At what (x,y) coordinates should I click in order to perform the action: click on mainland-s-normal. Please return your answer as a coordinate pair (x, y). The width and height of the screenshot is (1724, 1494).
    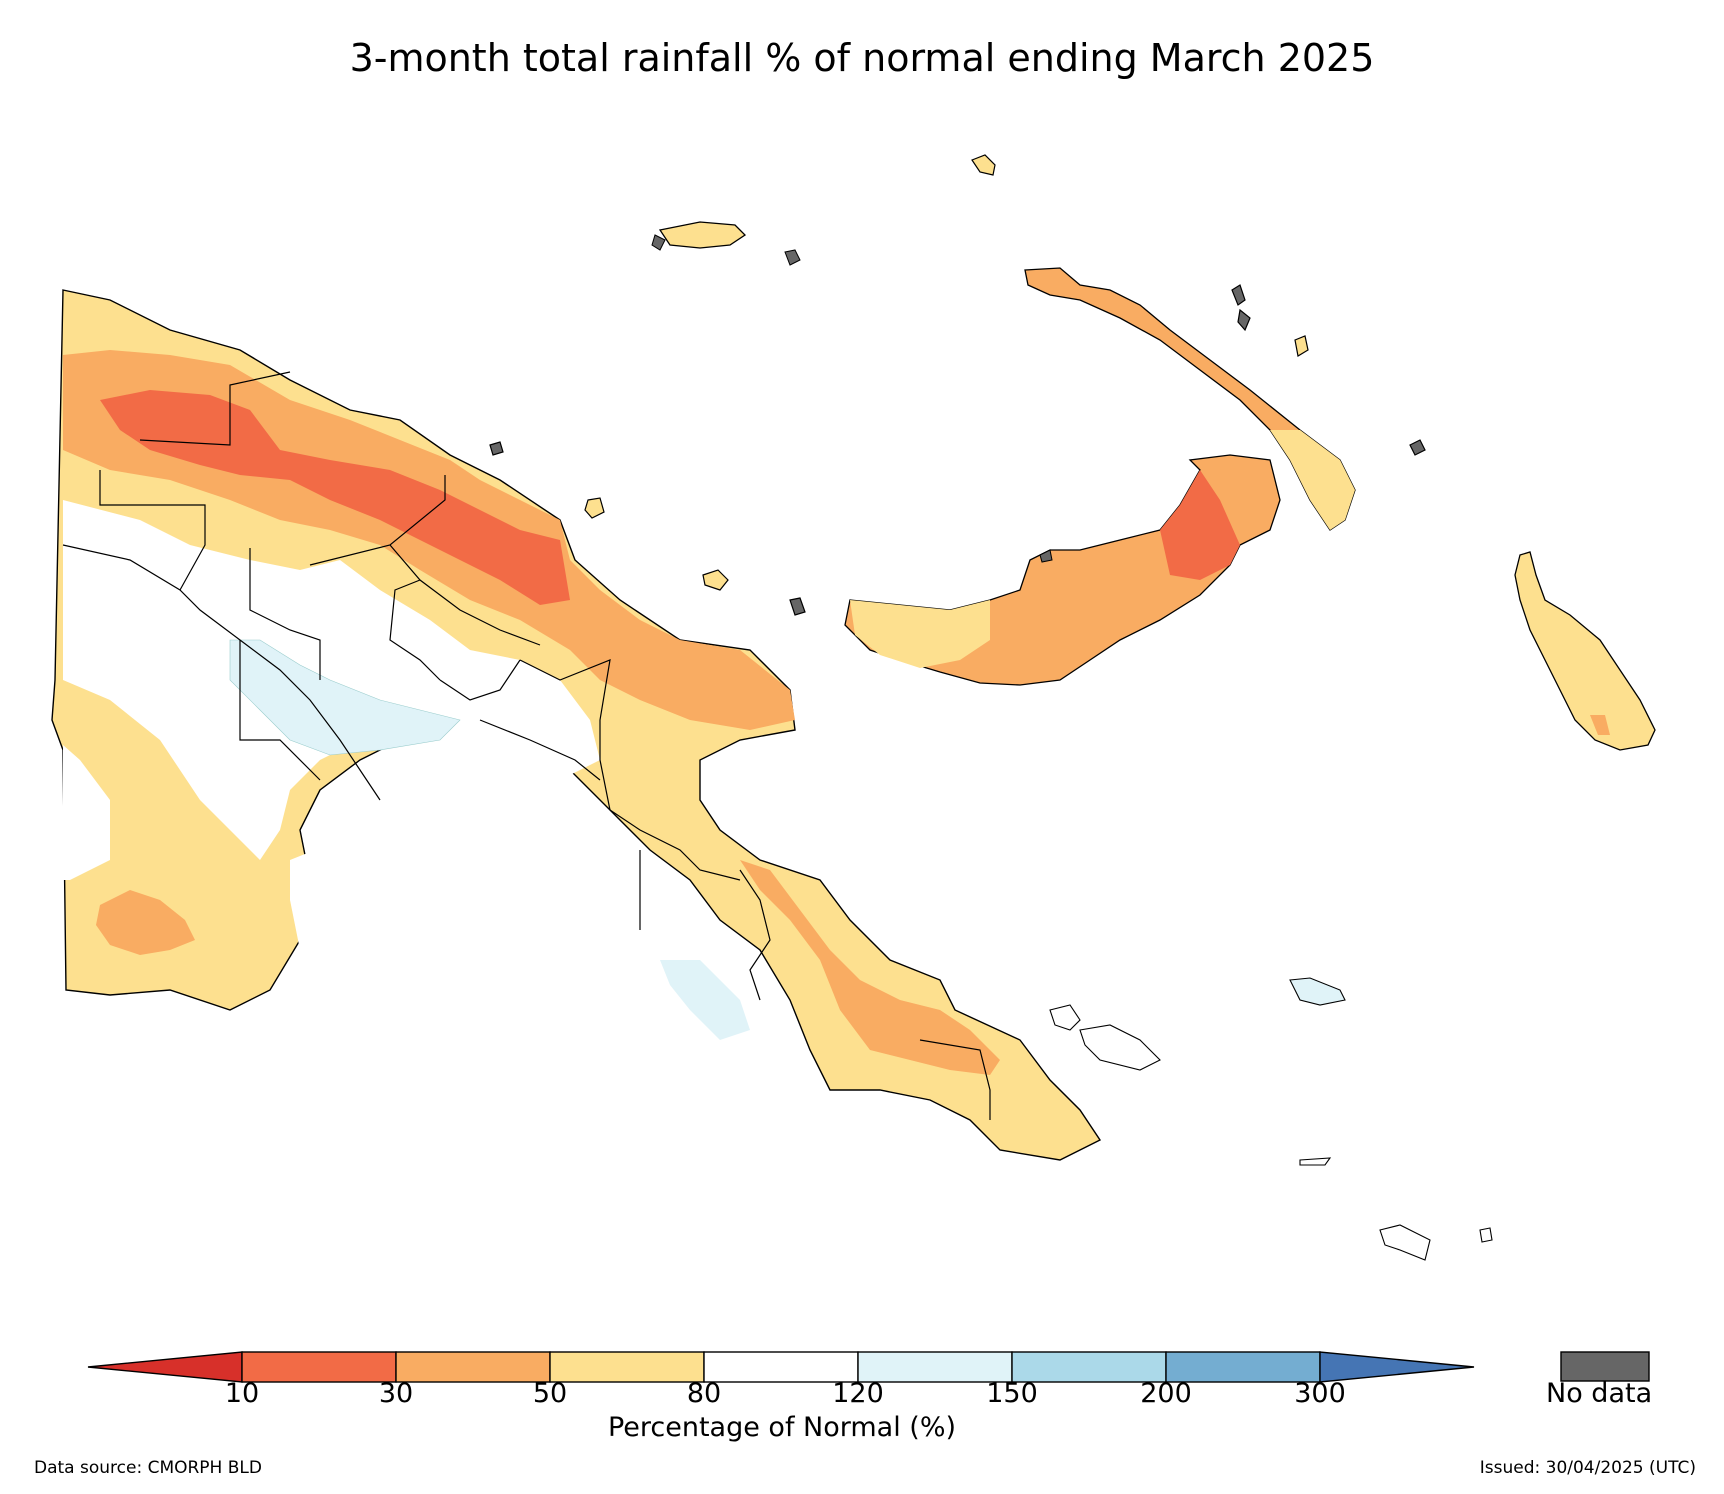
    Looking at the image, I should click on (325, 895).